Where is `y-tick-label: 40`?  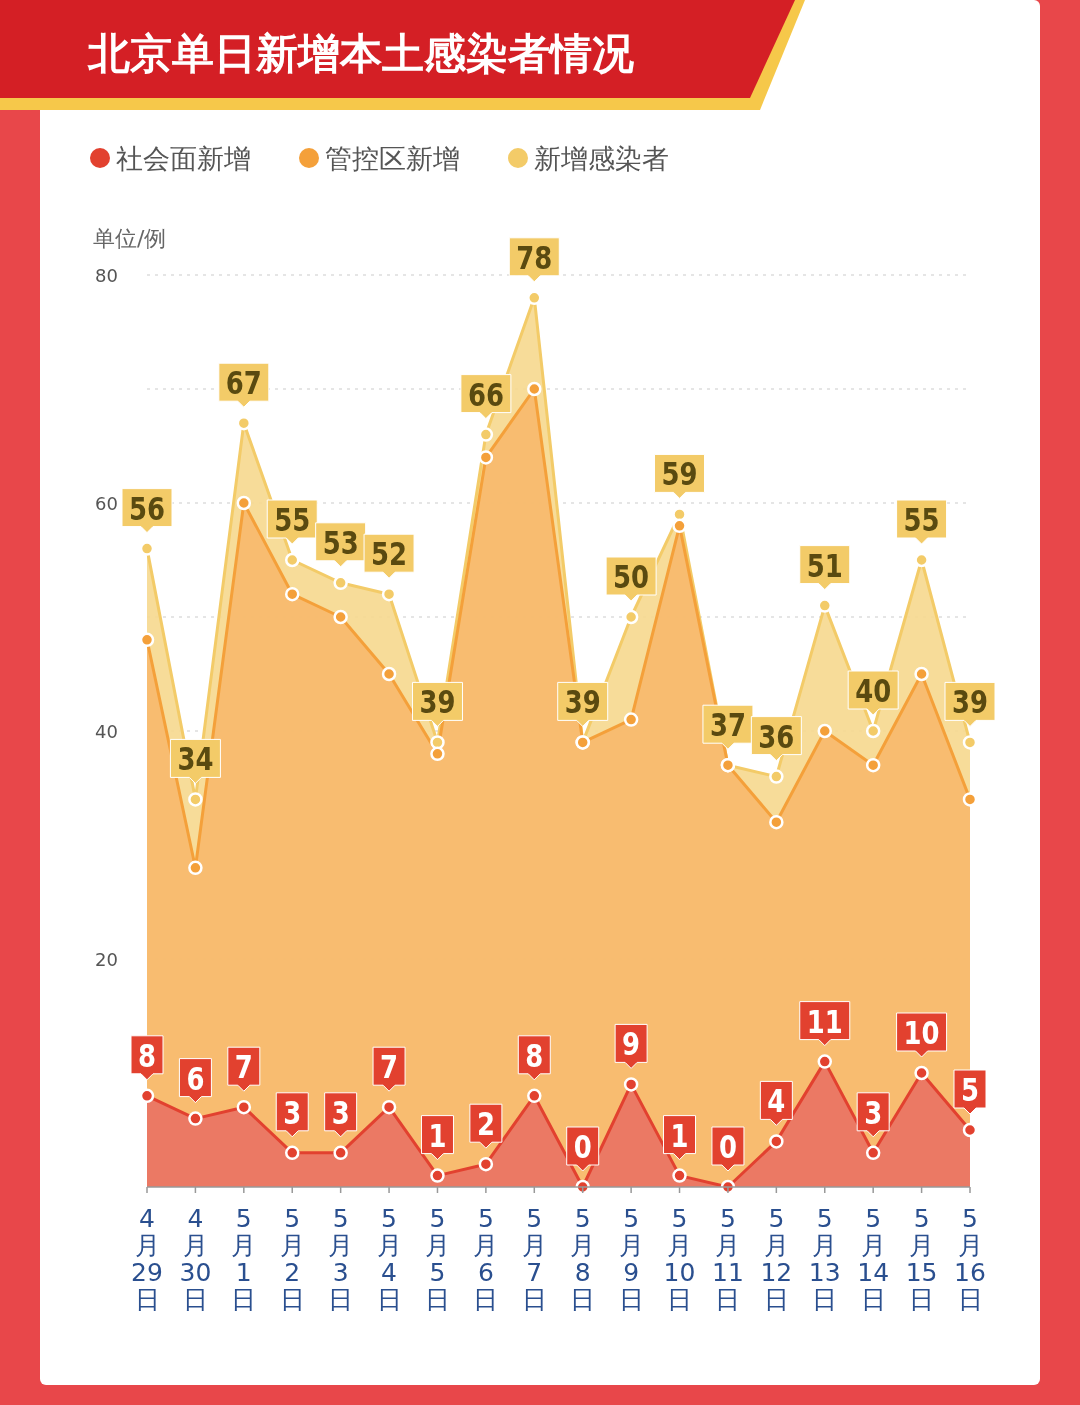
y-tick-label: 40 is located at coordinates (106, 731).